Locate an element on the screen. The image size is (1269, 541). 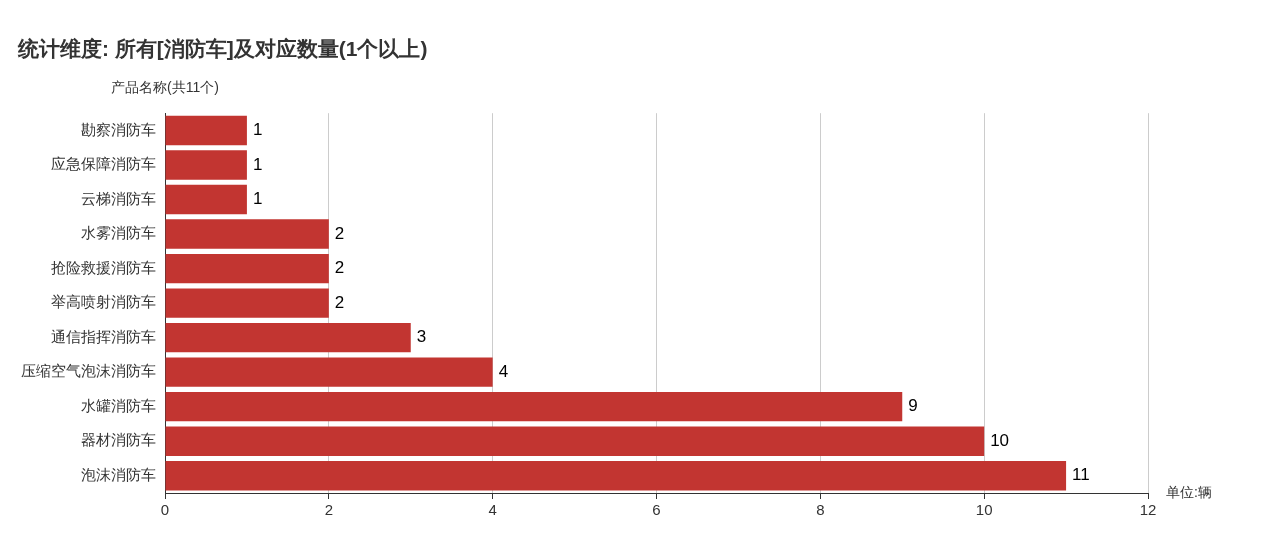
data-label: 4 is located at coordinates (503, 371).